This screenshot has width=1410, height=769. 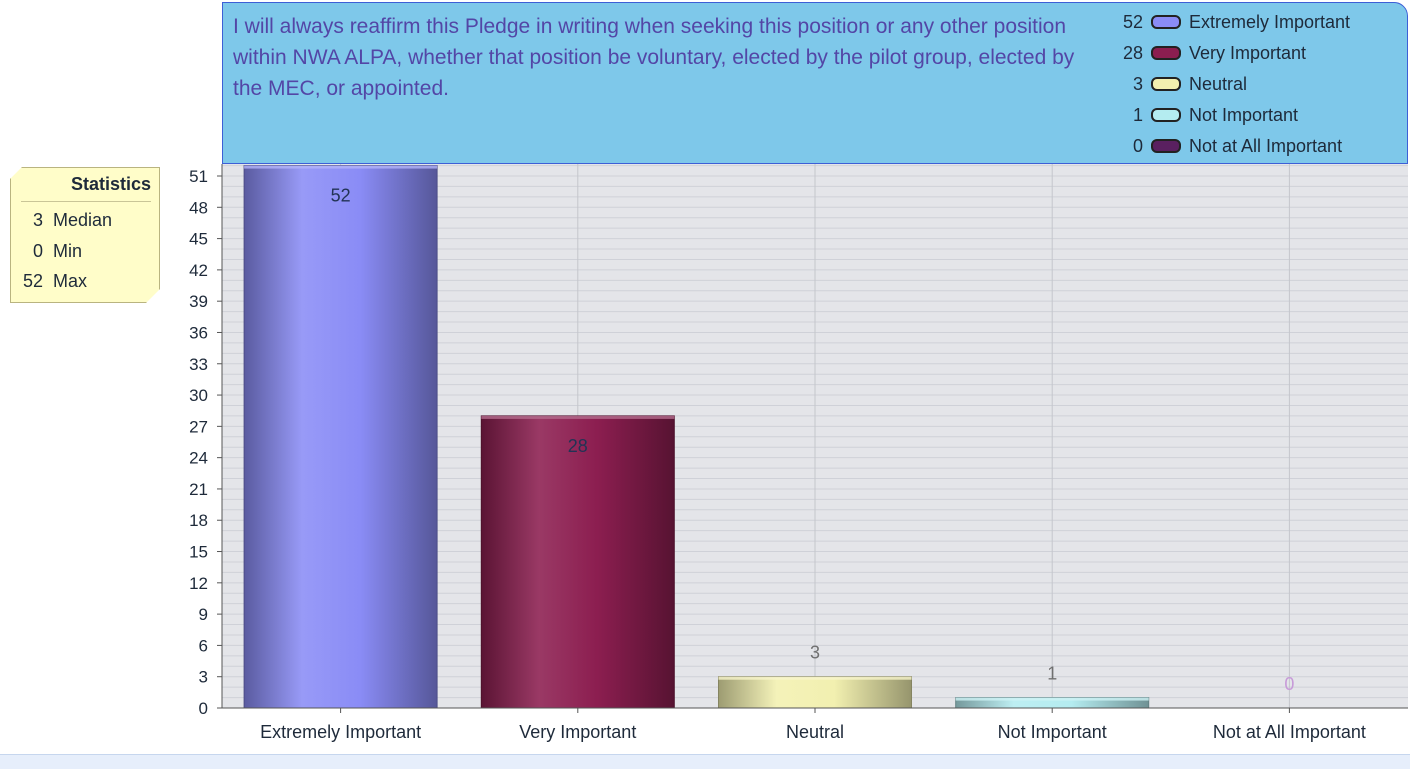 What do you see at coordinates (198, 458) in the screenshot?
I see `y-tick-label: 24` at bounding box center [198, 458].